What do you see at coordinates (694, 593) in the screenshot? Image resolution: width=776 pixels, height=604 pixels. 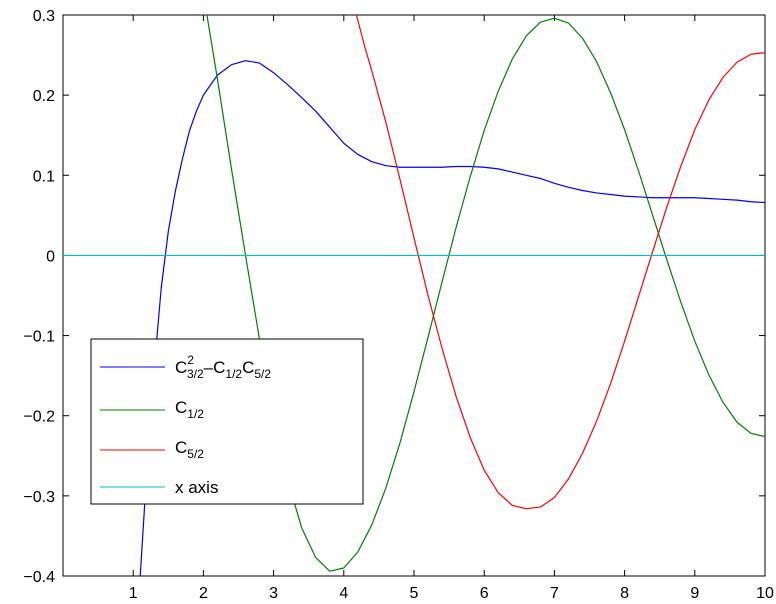 I see `x-tick-label: 9` at bounding box center [694, 593].